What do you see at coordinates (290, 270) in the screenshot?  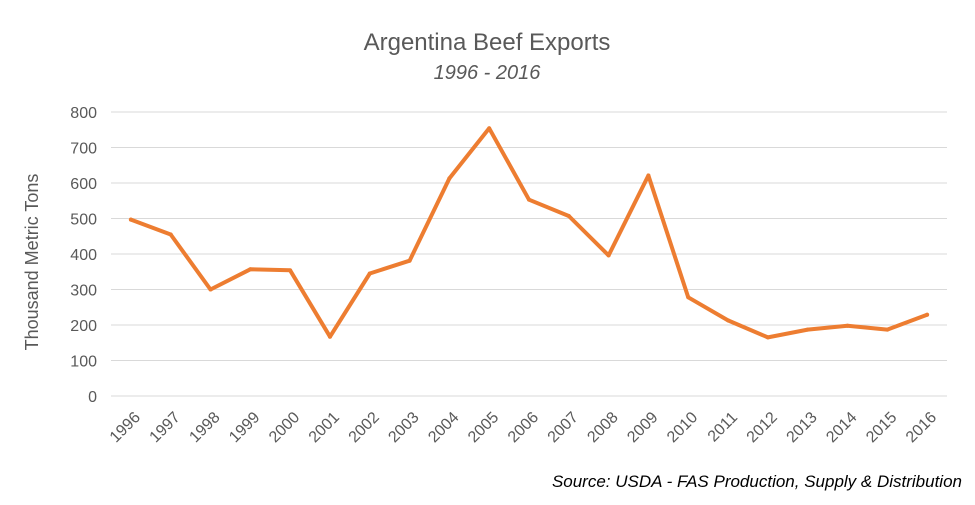 I see `data-point-2000` at bounding box center [290, 270].